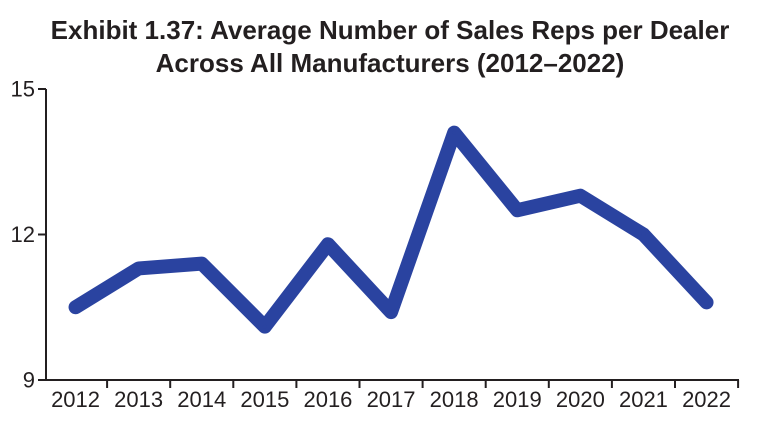 The image size is (780, 432). I want to click on x-tick-label: 2016, so click(327, 399).